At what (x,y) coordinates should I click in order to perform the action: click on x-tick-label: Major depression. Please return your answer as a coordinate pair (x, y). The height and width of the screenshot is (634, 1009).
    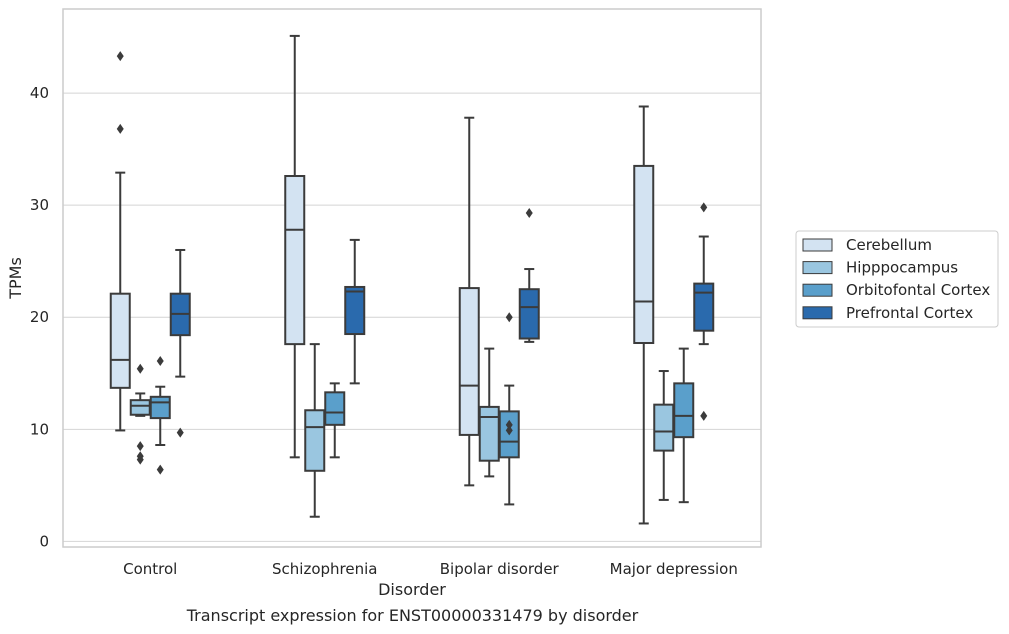
    Looking at the image, I should click on (674, 569).